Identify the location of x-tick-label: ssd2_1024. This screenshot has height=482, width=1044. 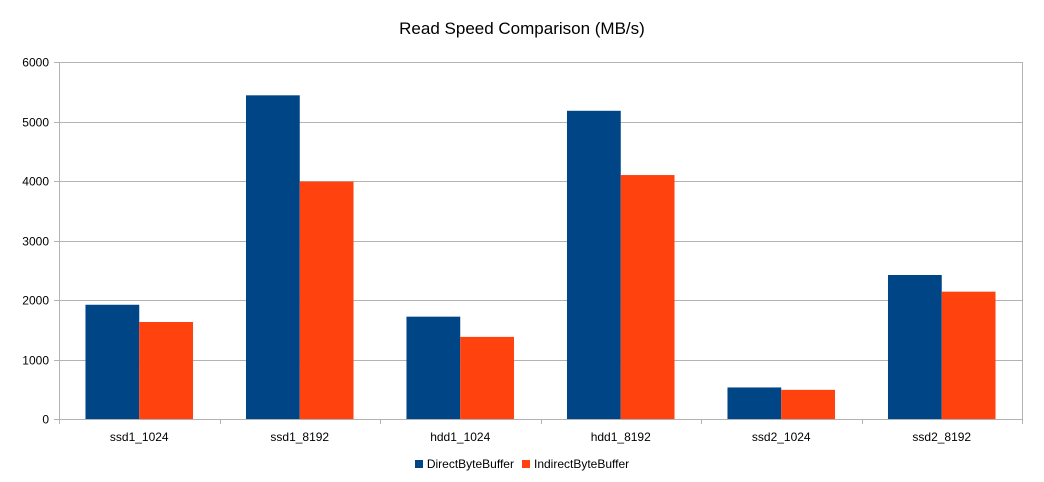
(781, 437).